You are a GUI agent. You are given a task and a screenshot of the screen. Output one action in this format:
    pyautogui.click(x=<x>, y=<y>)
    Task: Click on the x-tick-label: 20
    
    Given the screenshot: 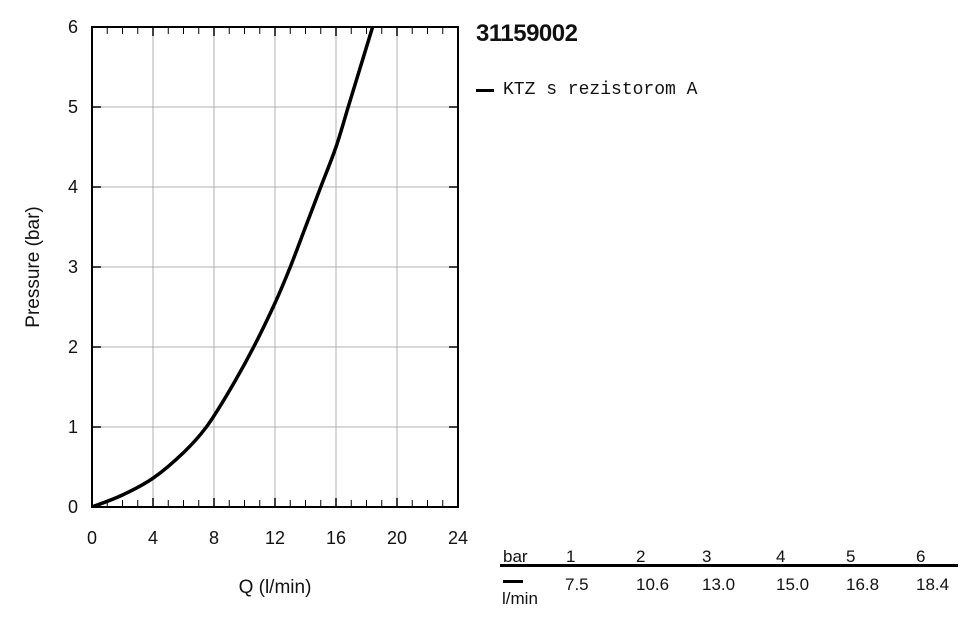 What is the action you would take?
    pyautogui.click(x=397, y=538)
    